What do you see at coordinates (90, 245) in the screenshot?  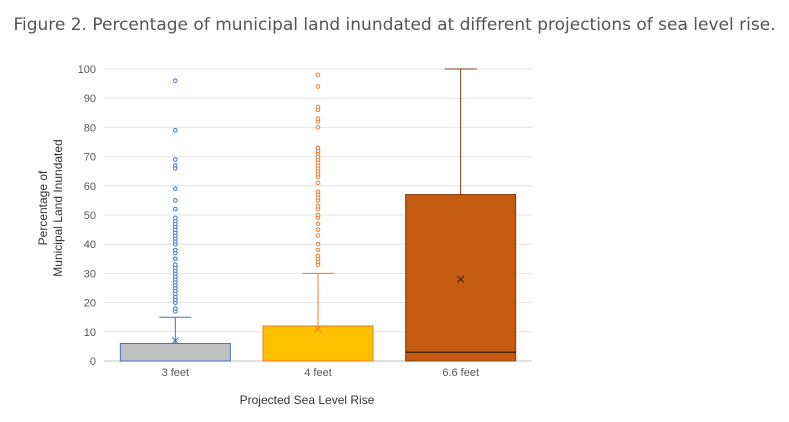 I see `y-tick-label: 40` at bounding box center [90, 245].